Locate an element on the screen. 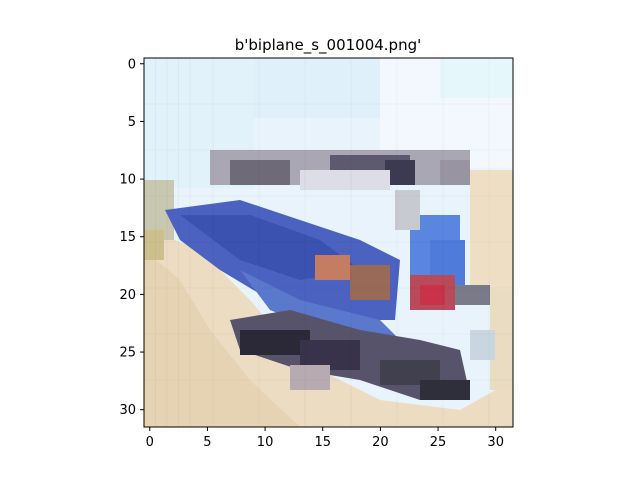  y-tick-label: 25 is located at coordinates (127, 353).